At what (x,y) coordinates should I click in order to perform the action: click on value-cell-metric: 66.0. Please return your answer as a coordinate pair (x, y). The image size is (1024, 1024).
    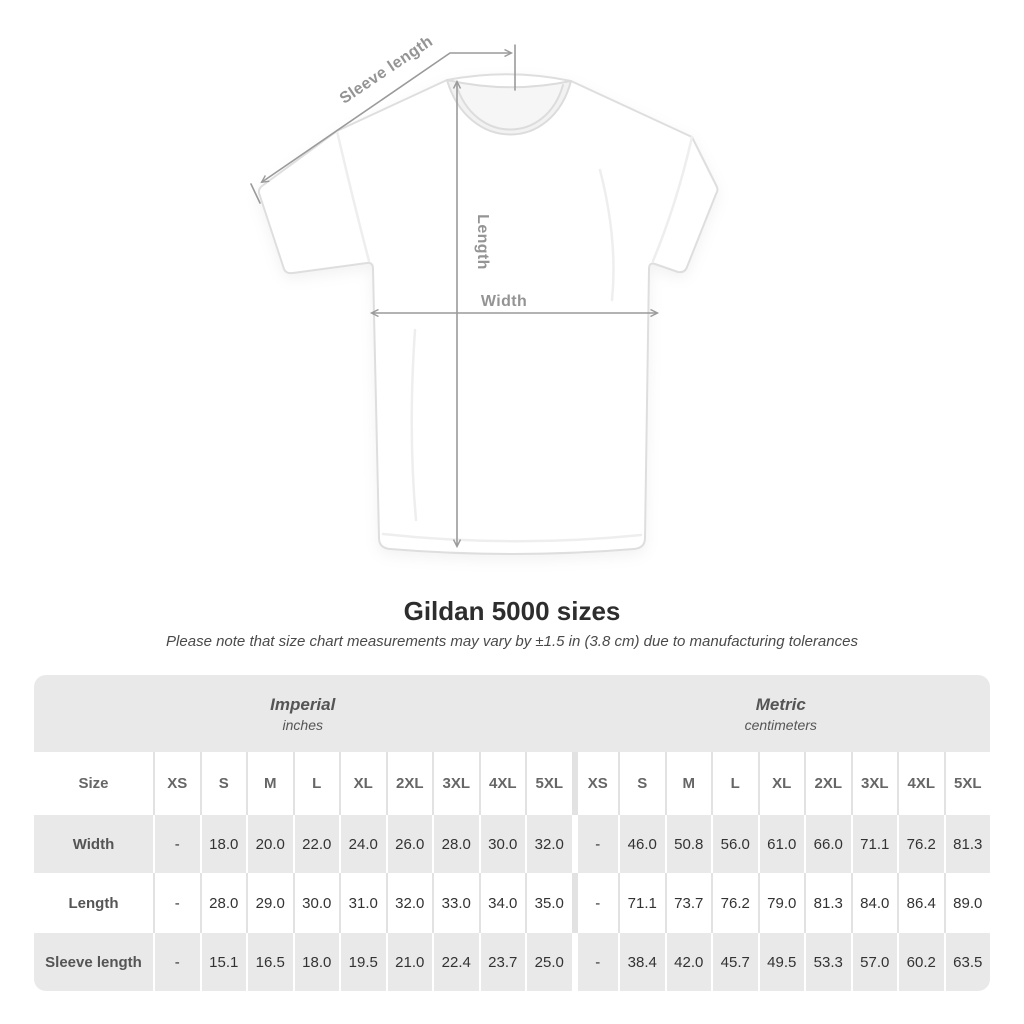
    Looking at the image, I should click on (827, 844).